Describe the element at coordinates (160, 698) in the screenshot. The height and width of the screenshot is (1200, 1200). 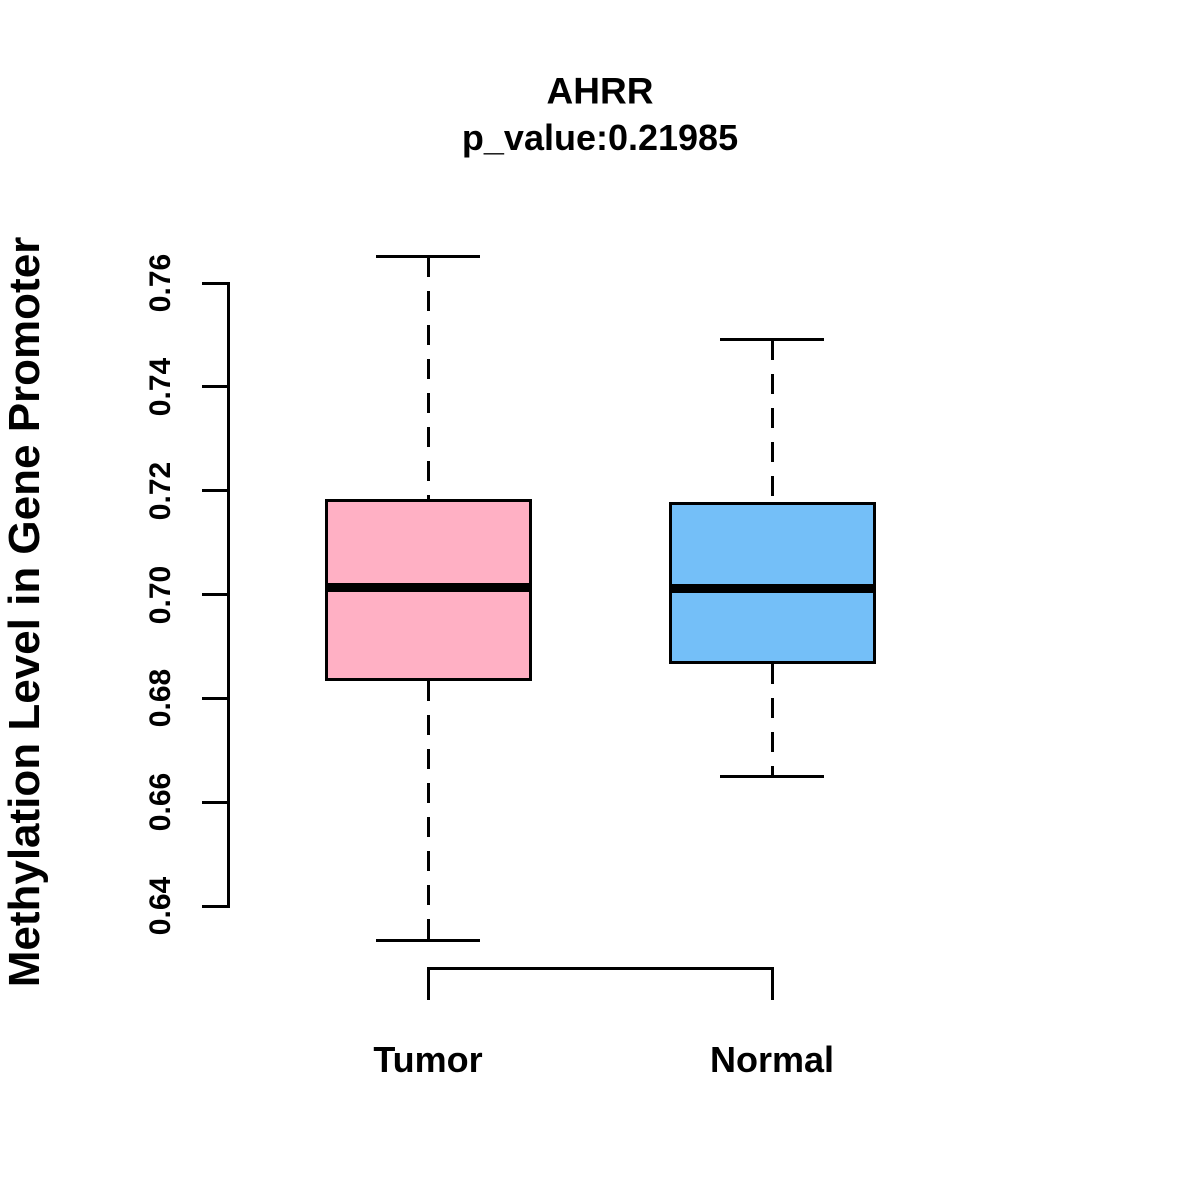
I see `y-axis-tick-label: 0.68` at that location.